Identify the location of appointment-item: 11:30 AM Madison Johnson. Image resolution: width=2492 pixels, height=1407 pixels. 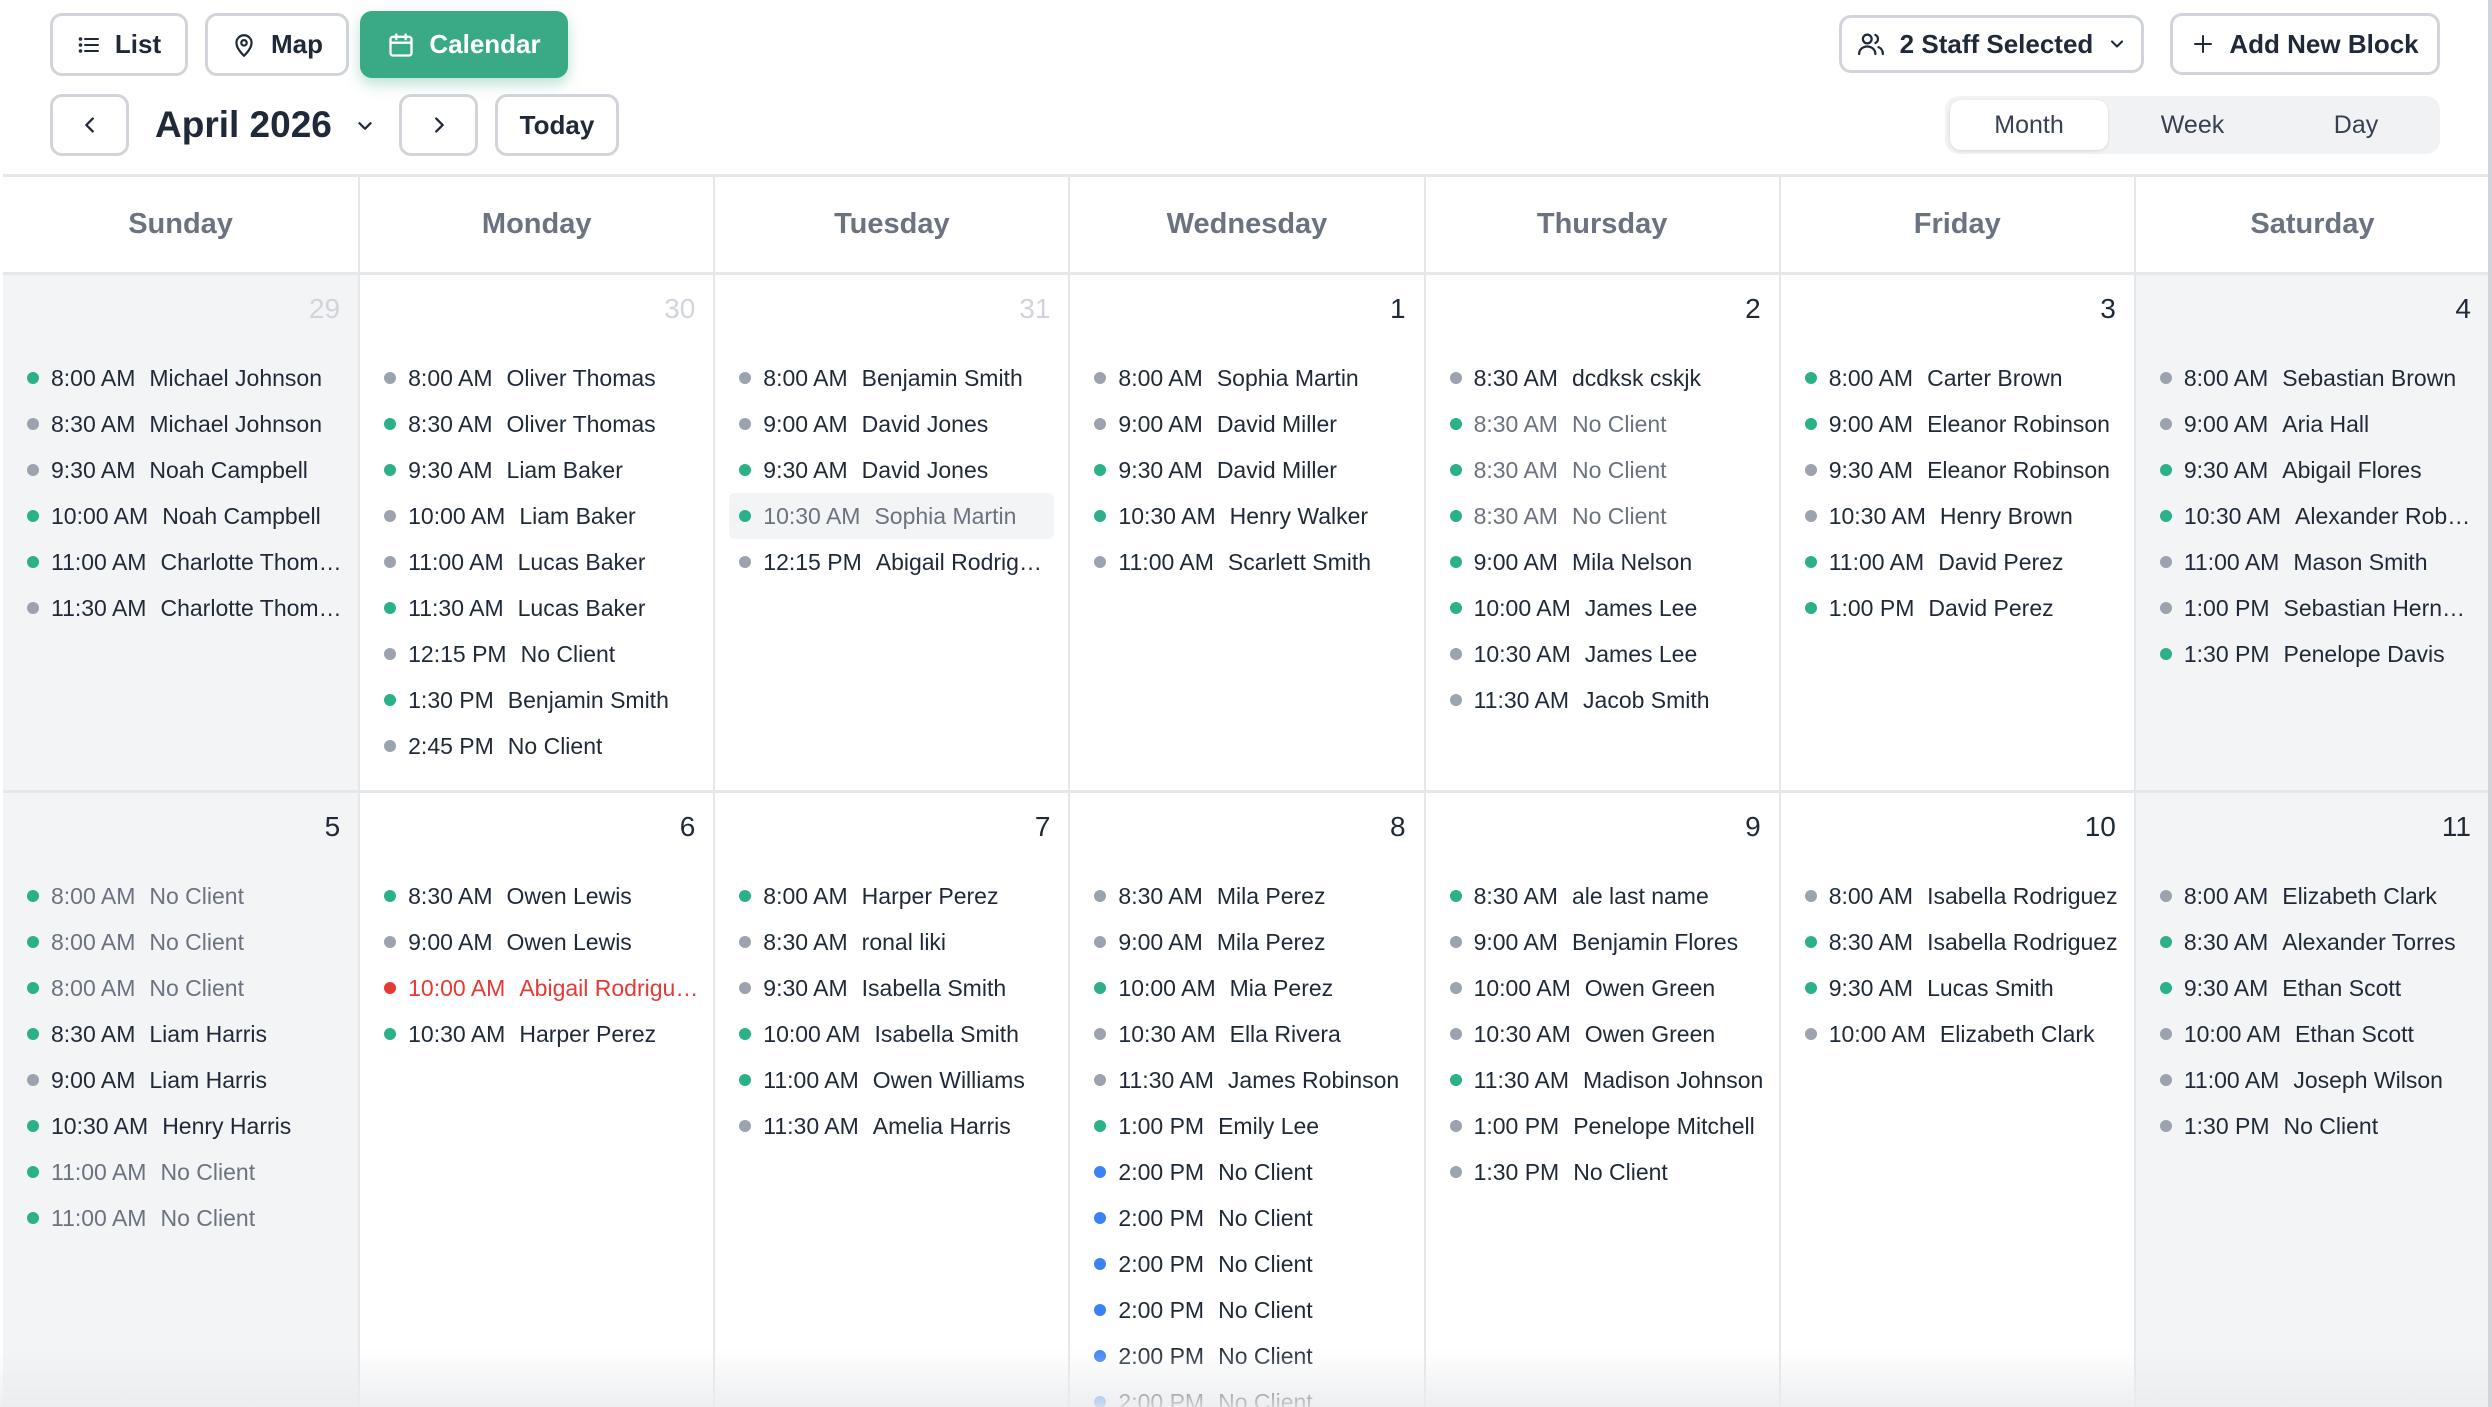
(1602, 1080).